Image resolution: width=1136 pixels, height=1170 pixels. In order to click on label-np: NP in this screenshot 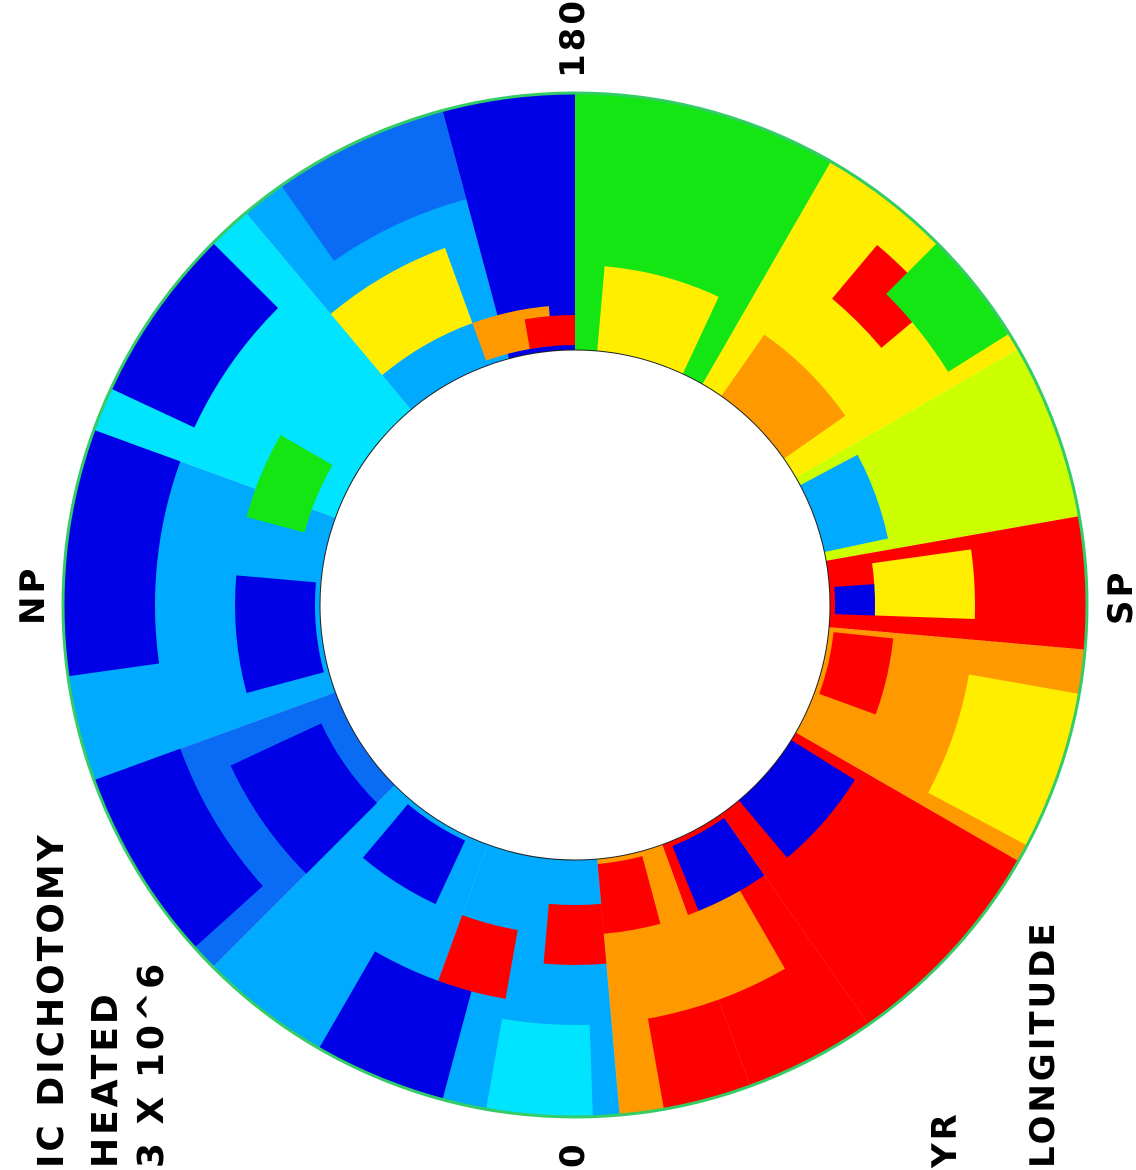, I will do `click(33, 595)`.